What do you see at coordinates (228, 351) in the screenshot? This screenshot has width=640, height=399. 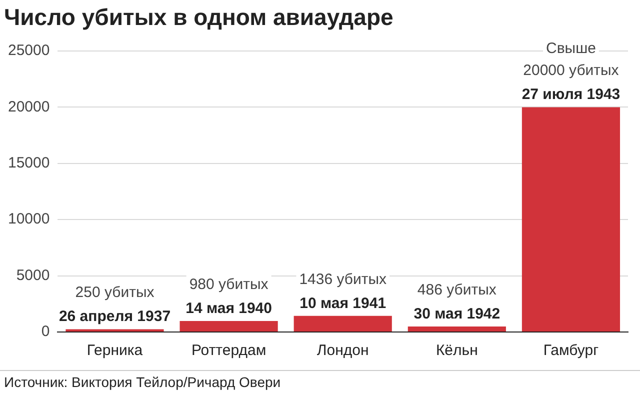 I see `x-tick-label: Роттердам` at bounding box center [228, 351].